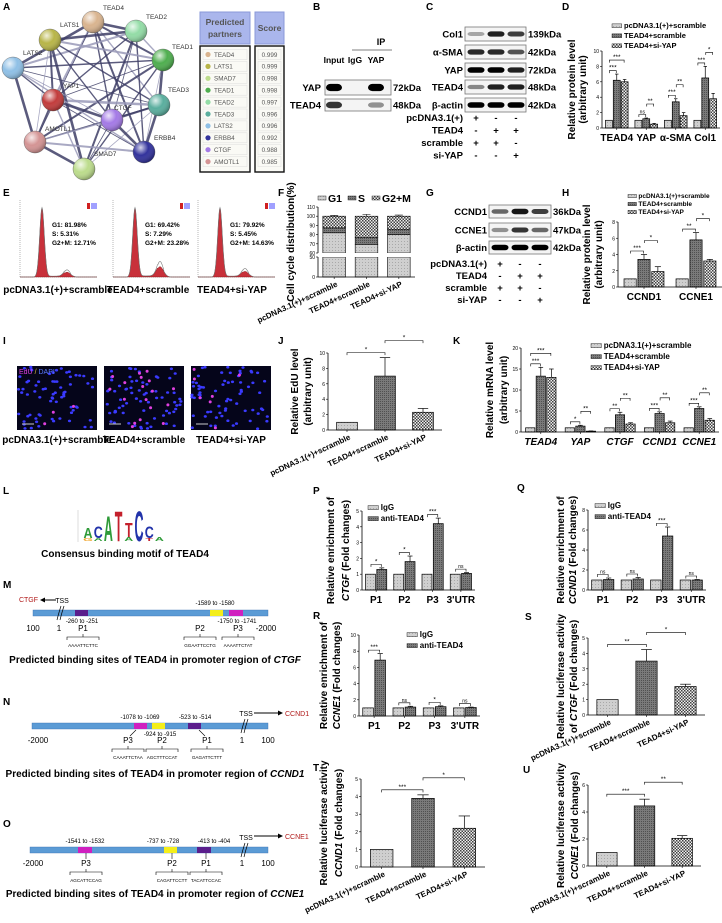 The height and width of the screenshot is (923, 722). Describe the element at coordinates (632, 204) in the screenshot. I see `legend-swatch` at that location.